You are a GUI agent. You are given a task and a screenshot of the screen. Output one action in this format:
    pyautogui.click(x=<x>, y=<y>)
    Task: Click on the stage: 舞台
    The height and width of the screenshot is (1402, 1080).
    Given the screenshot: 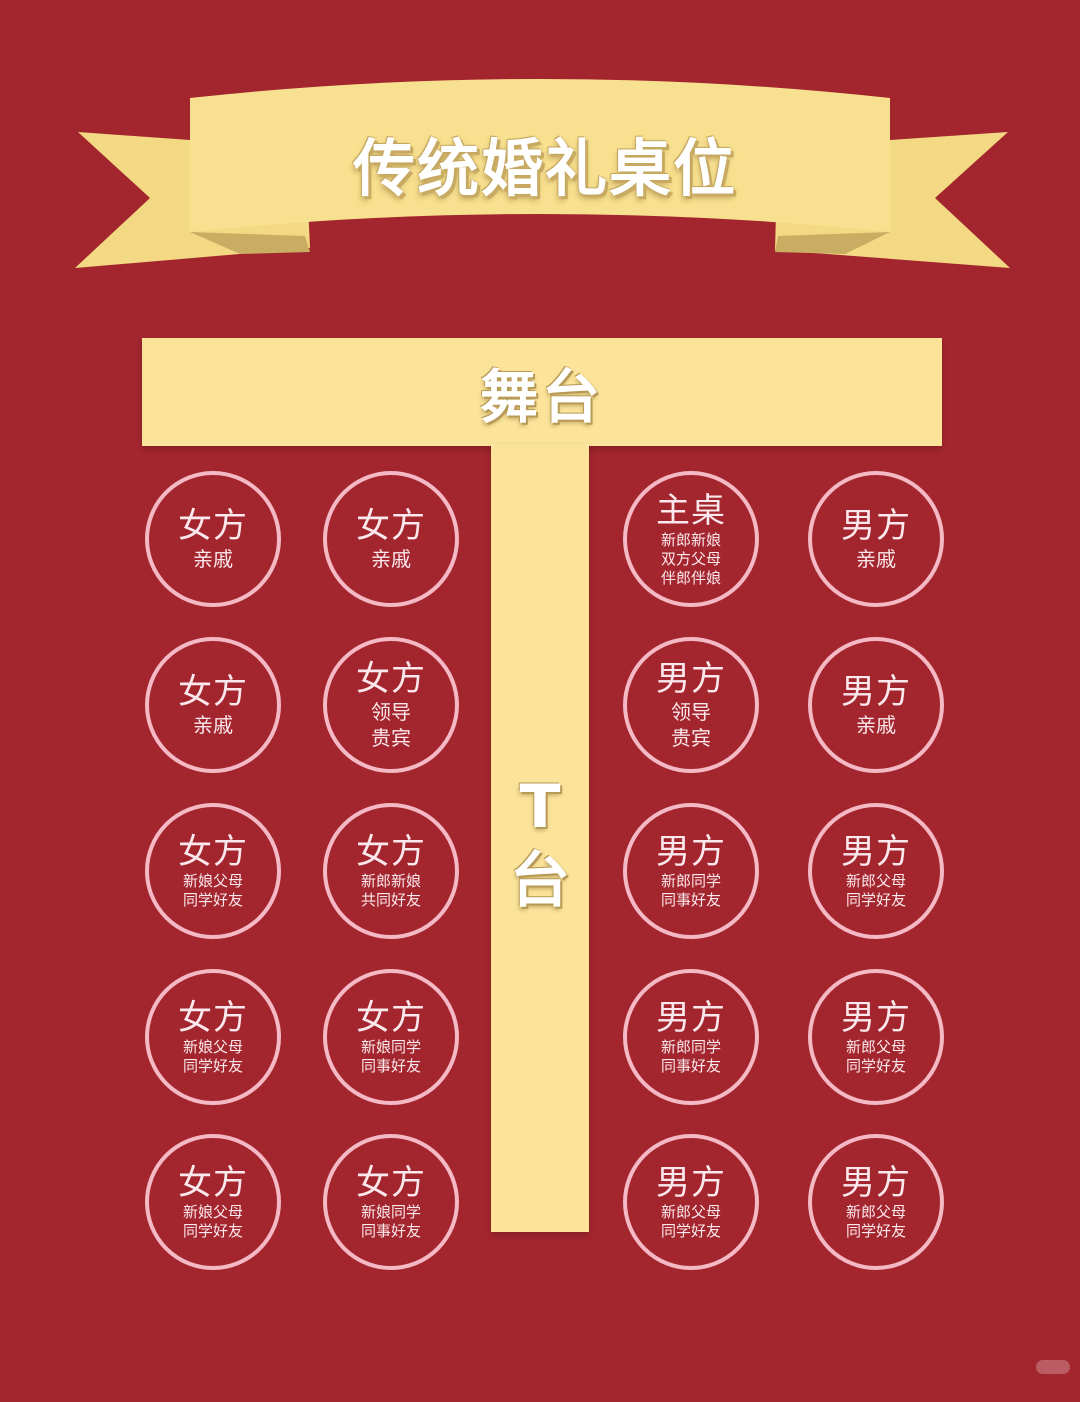 What is the action you would take?
    pyautogui.click(x=542, y=392)
    